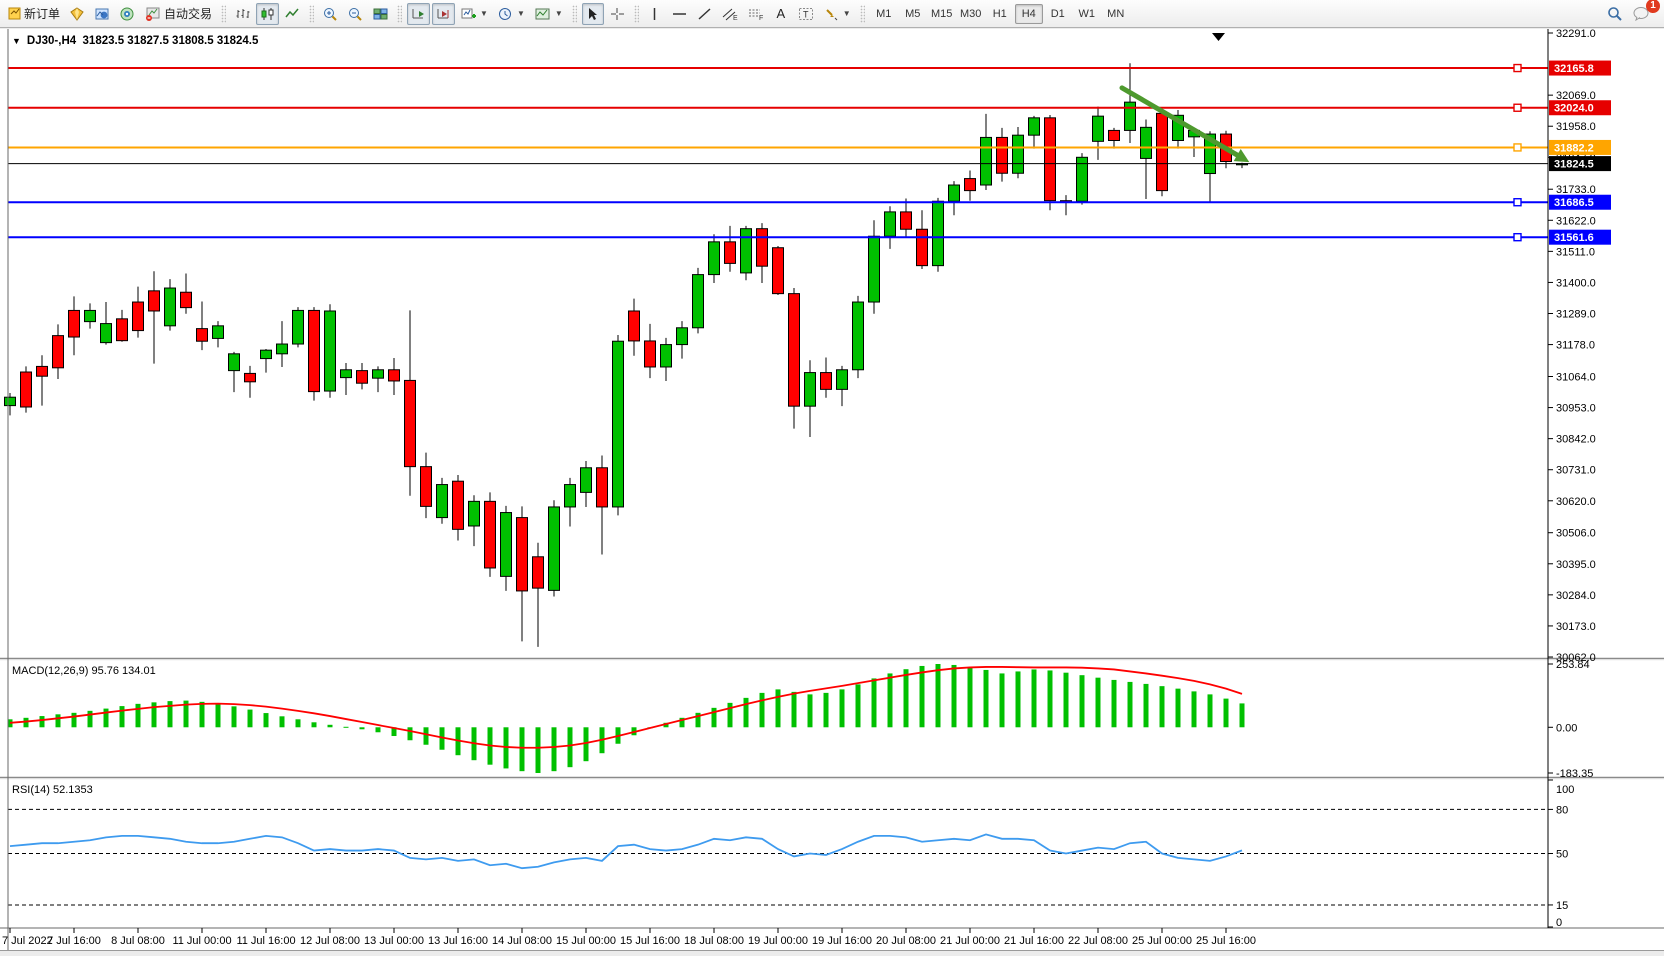  I want to click on axis-price-label: 32024.0, so click(1574, 109).